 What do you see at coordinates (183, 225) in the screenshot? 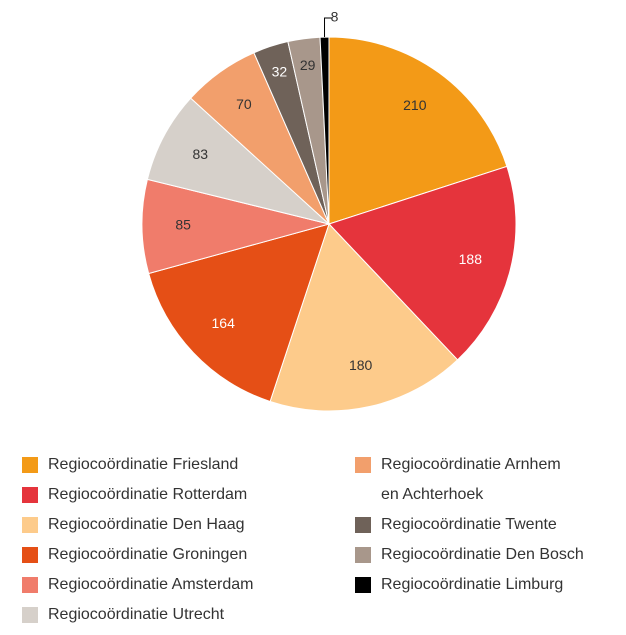
I see `data-label: 85` at bounding box center [183, 225].